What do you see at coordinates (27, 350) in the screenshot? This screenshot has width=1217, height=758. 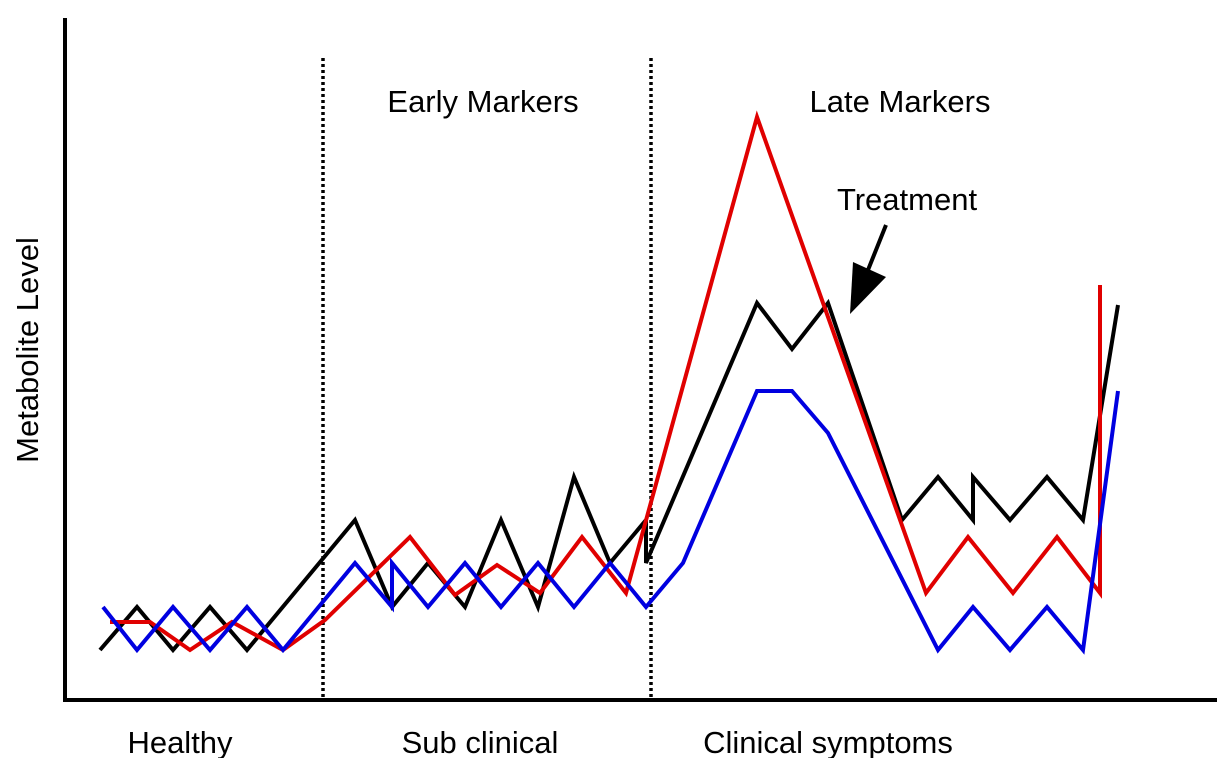 I see `y-axis-label: Metabolite Level` at bounding box center [27, 350].